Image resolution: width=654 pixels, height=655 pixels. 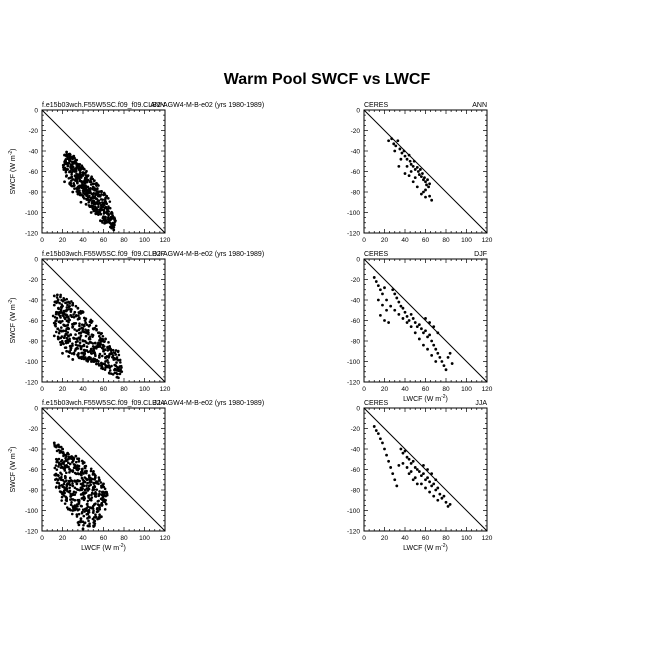 What do you see at coordinates (34, 192) in the screenshot?
I see `y-tick-label: -80` at bounding box center [34, 192].